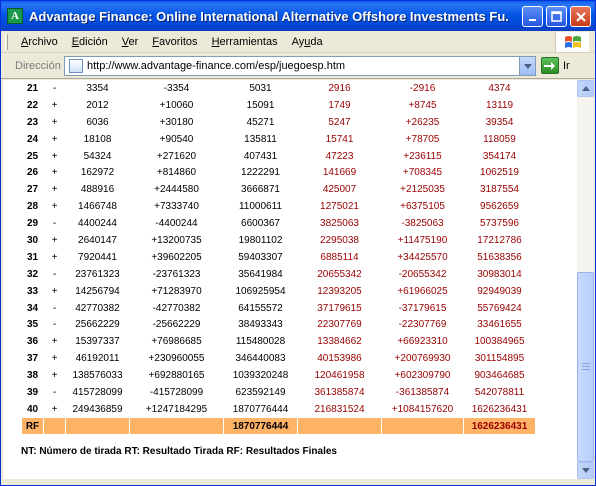  What do you see at coordinates (176, 122) in the screenshot?
I see `cell-b: +30180` at bounding box center [176, 122].